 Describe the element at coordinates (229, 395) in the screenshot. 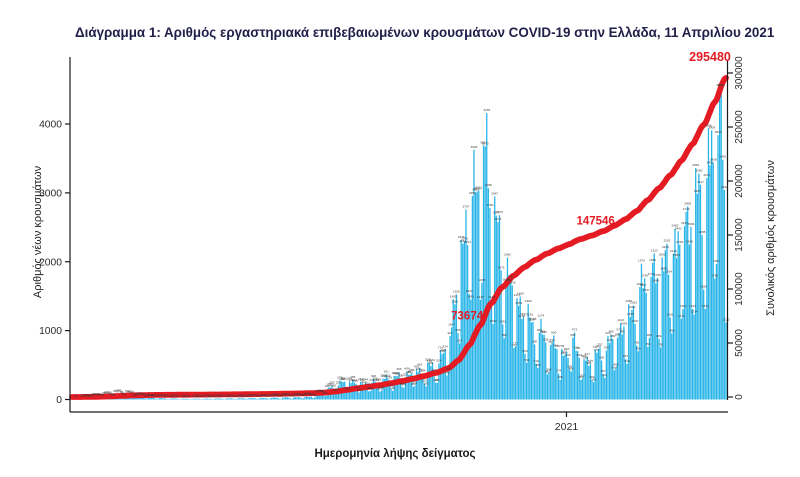

I see `bar-value-label: 16` at that location.